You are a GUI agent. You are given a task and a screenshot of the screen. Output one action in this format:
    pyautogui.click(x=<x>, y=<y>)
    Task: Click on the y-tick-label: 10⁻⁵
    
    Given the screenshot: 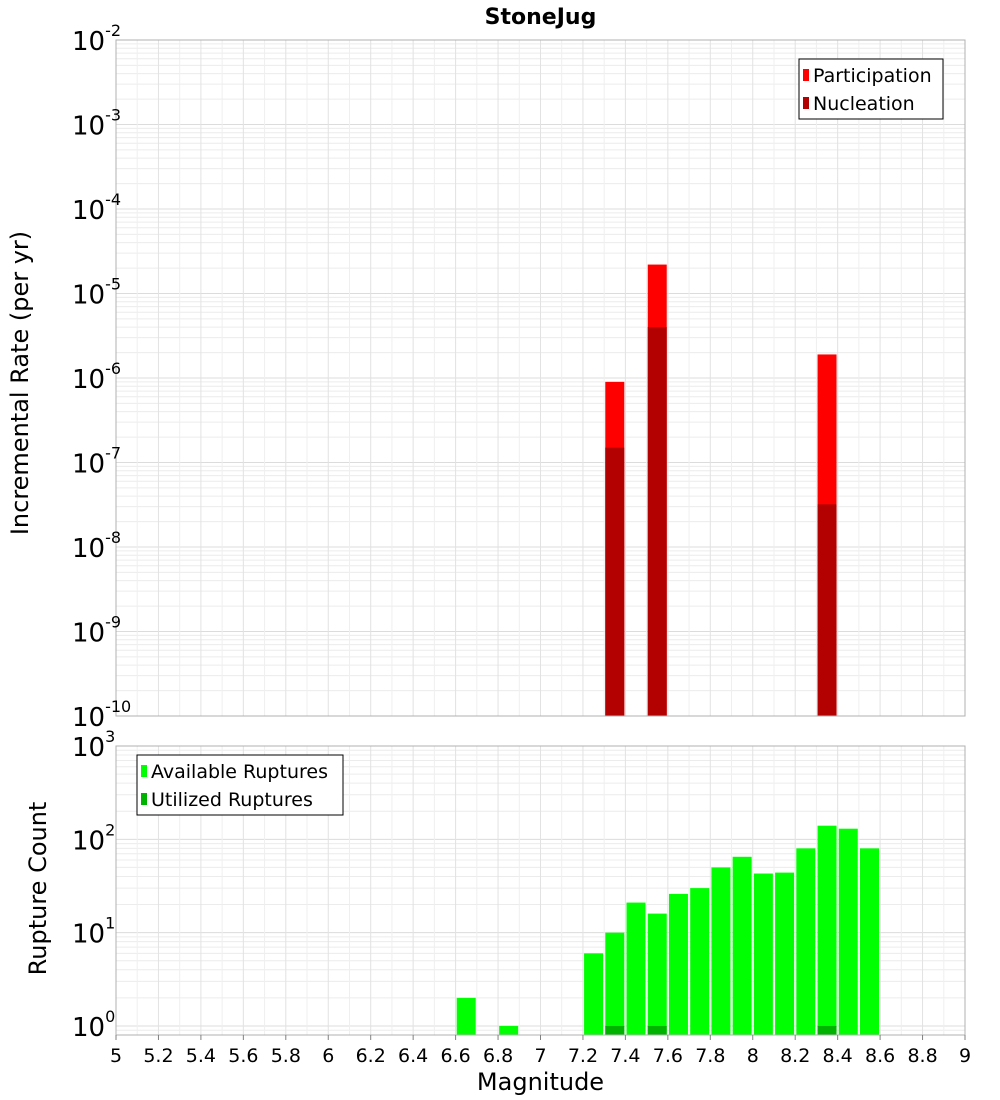 What is the action you would take?
    pyautogui.click(x=96, y=293)
    